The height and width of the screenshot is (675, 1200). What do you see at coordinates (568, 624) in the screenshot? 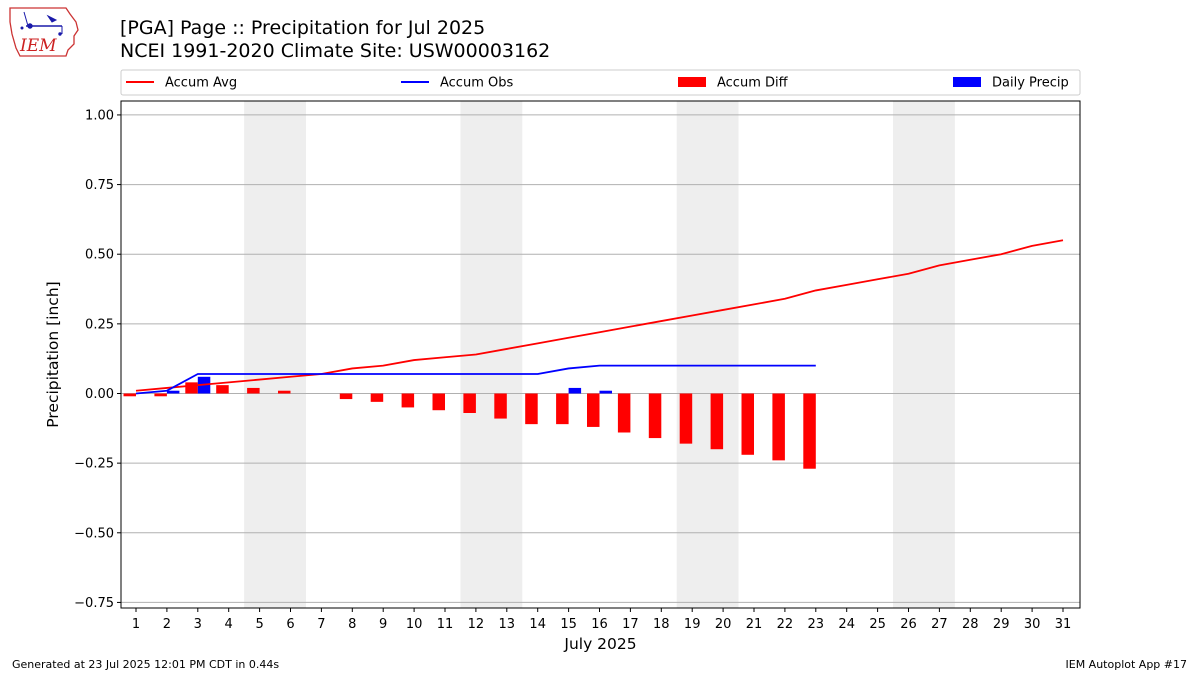
I see `x-tick-label: 15` at bounding box center [568, 624].